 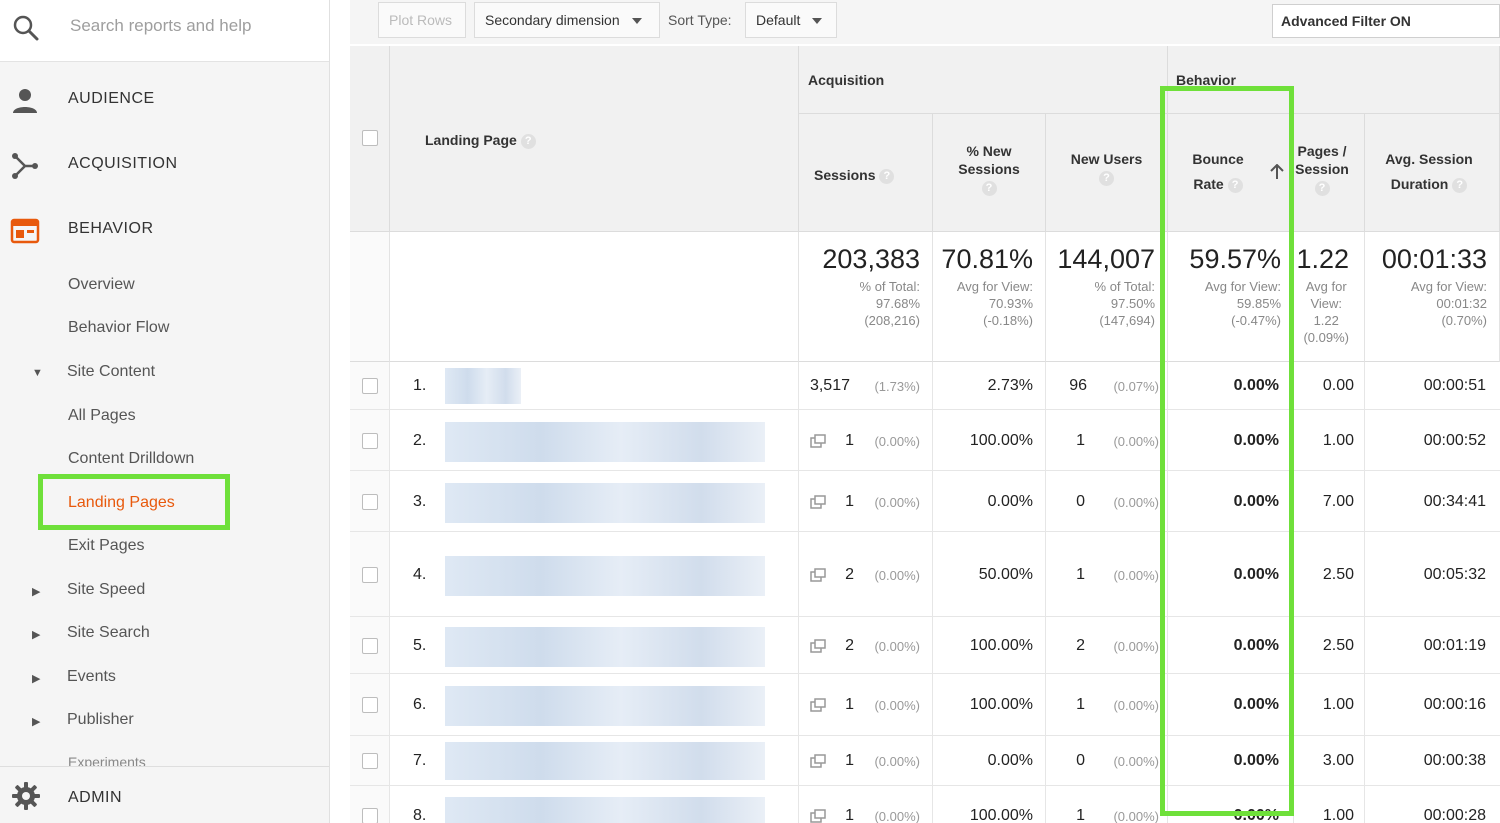 I want to click on row-new-users-cell: 1 (0.00%), so click(x=1107, y=440).